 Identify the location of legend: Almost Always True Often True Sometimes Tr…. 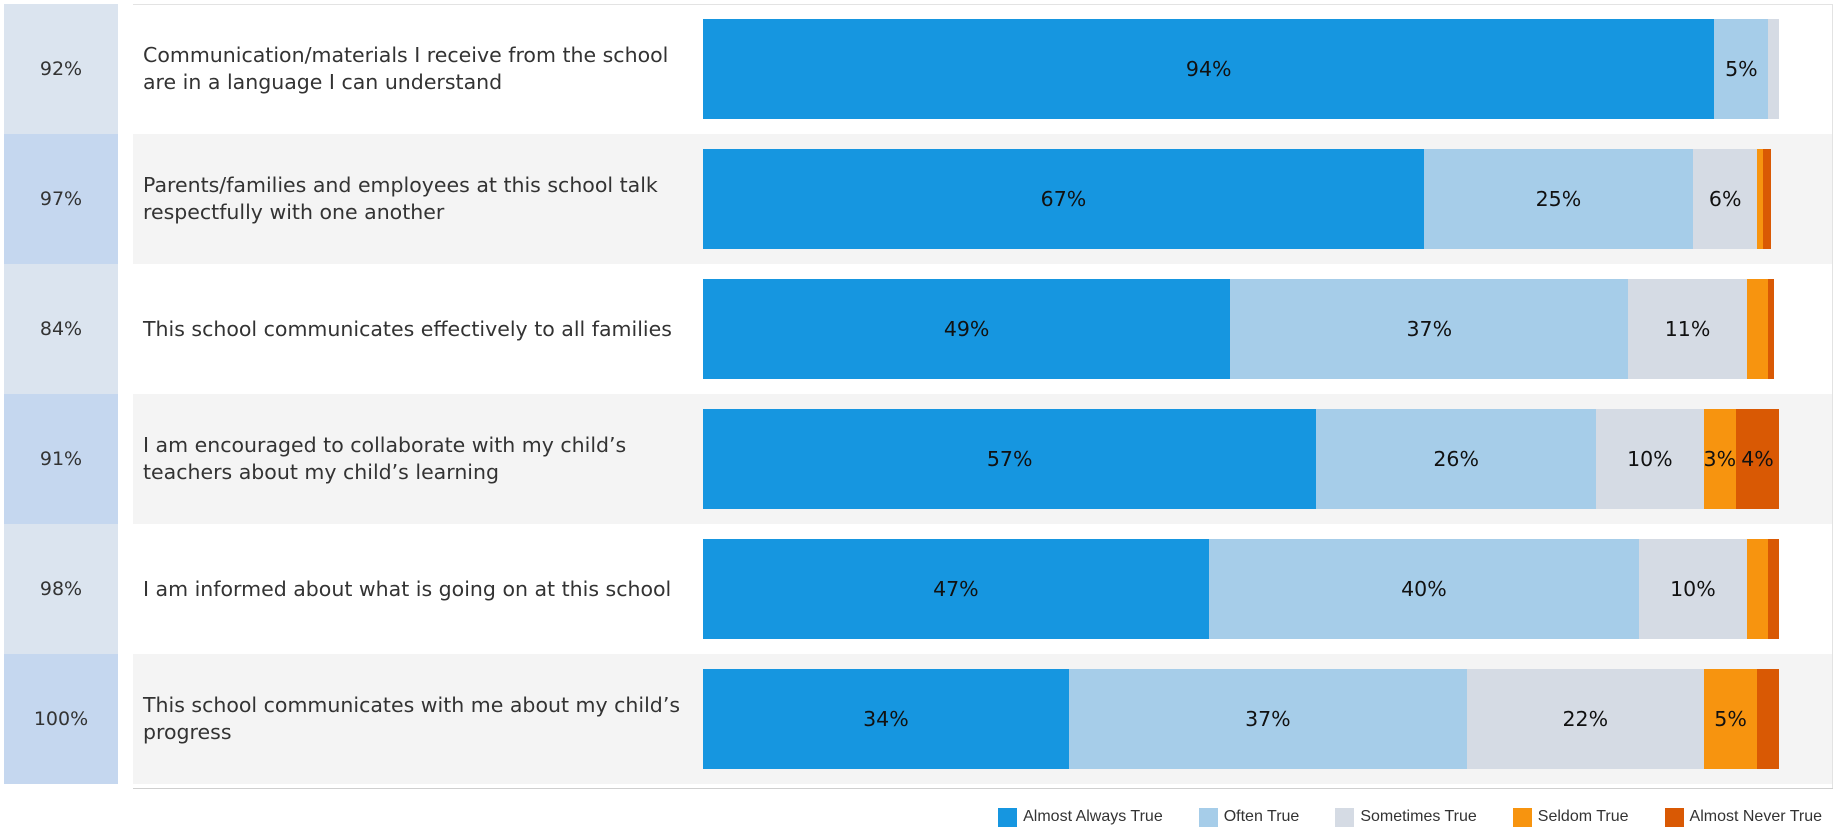
(1392, 817).